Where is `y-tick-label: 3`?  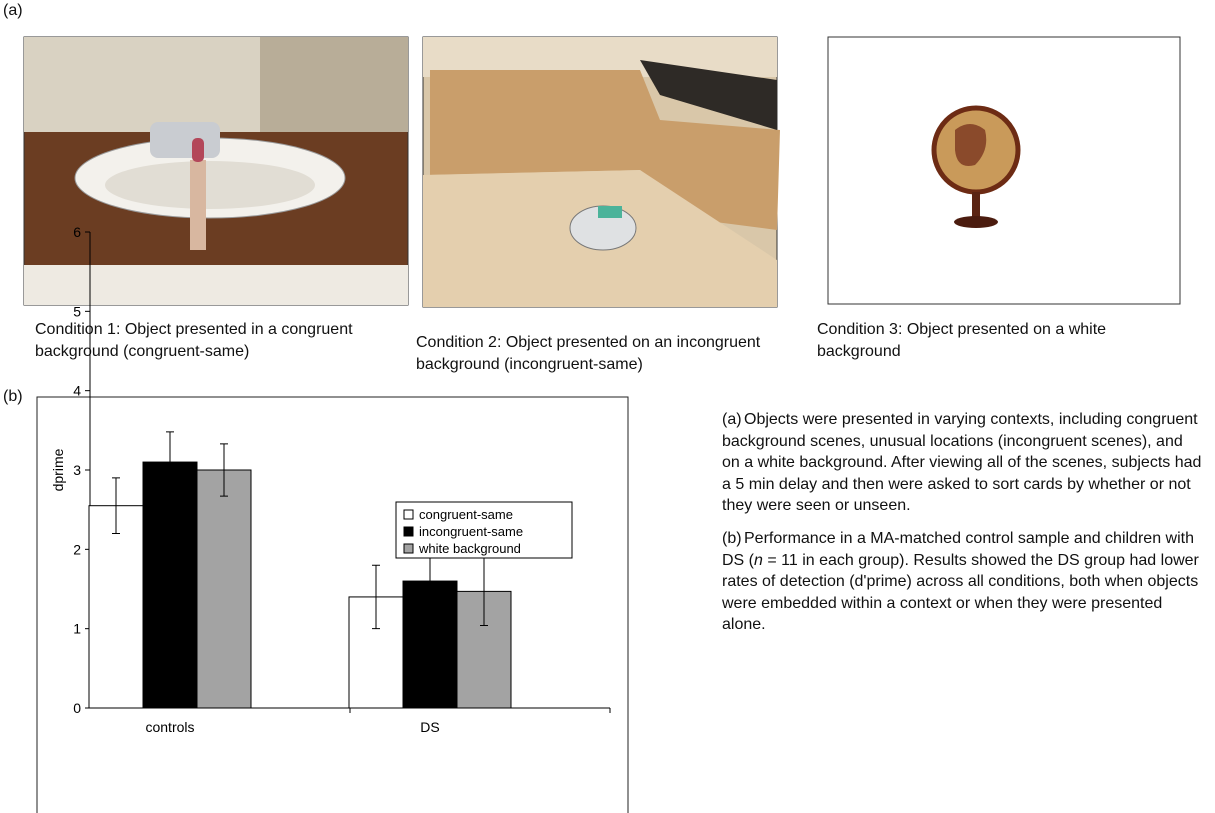 y-tick-label: 3 is located at coordinates (77, 470).